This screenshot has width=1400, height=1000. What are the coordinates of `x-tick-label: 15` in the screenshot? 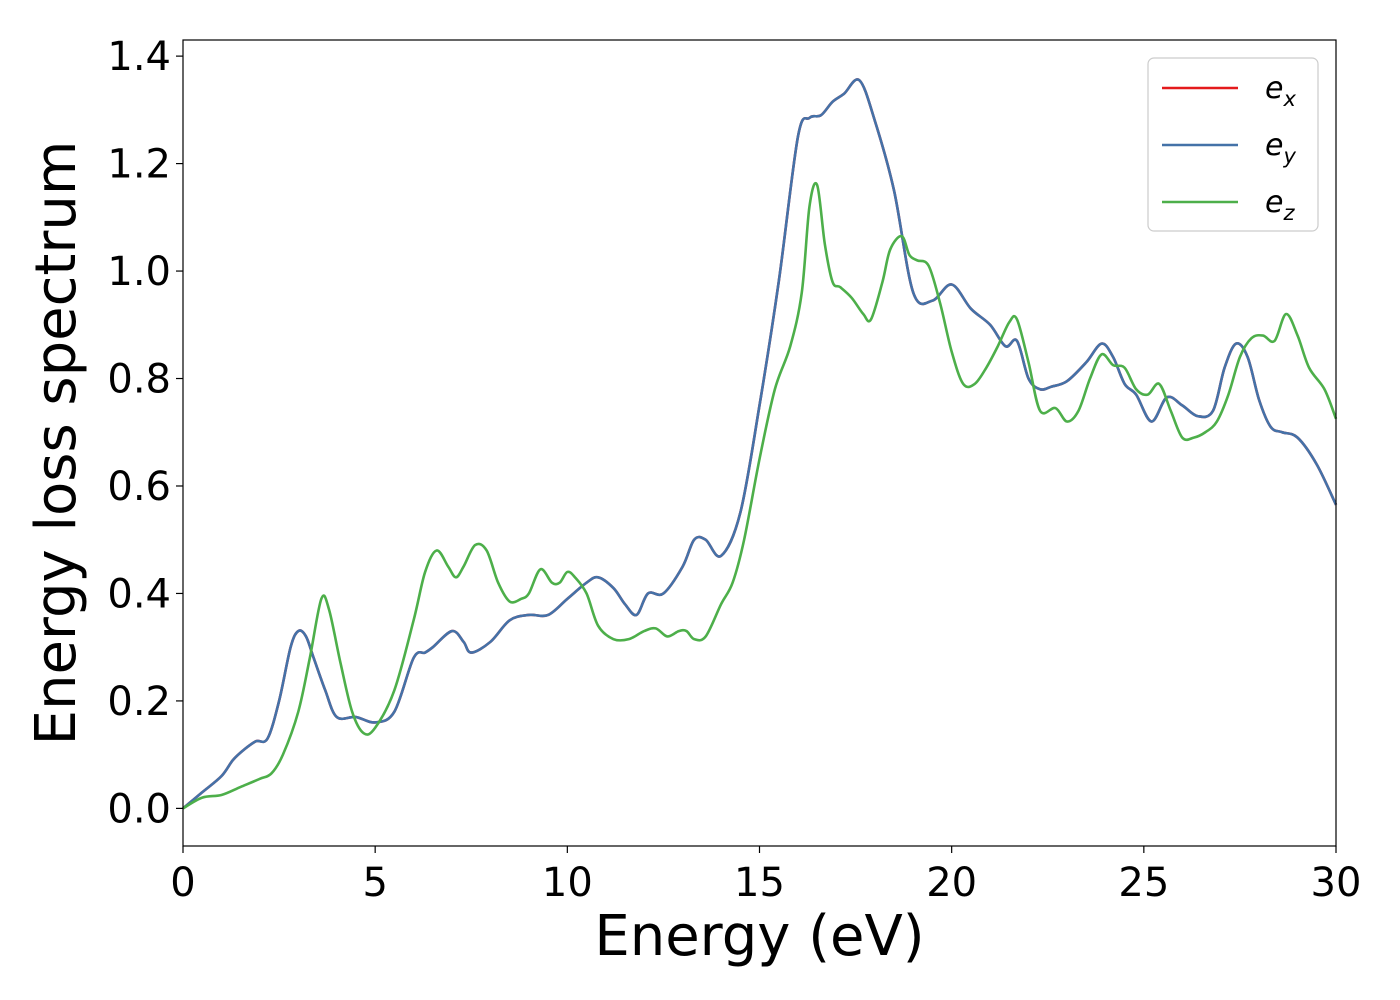 It's located at (759, 883).